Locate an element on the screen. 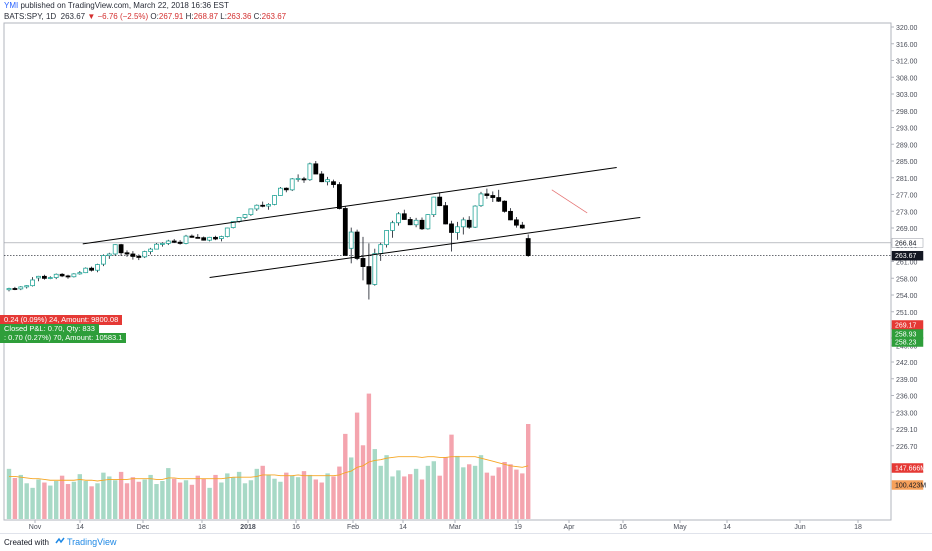 This screenshot has height=551, width=932. y-tick-label: 281.00 is located at coordinates (907, 179).